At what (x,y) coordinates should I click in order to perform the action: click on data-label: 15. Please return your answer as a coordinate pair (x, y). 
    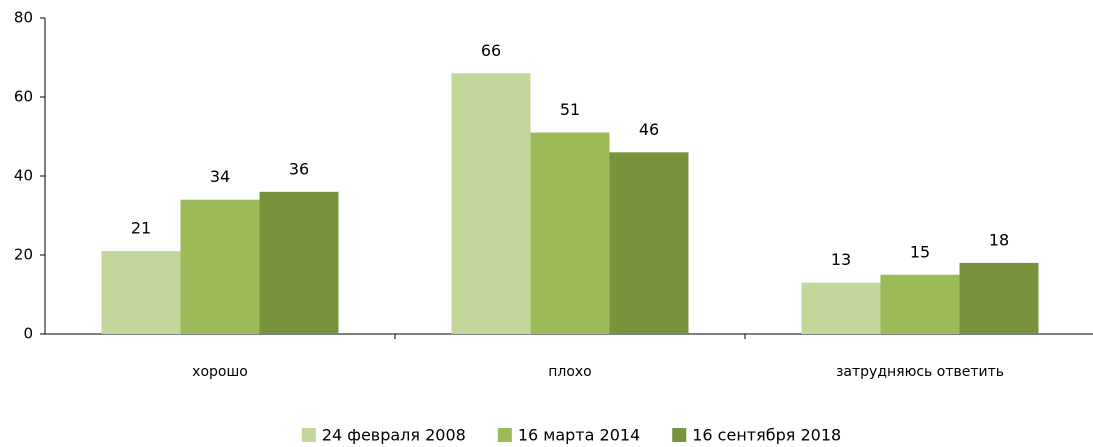
    Looking at the image, I should click on (920, 251).